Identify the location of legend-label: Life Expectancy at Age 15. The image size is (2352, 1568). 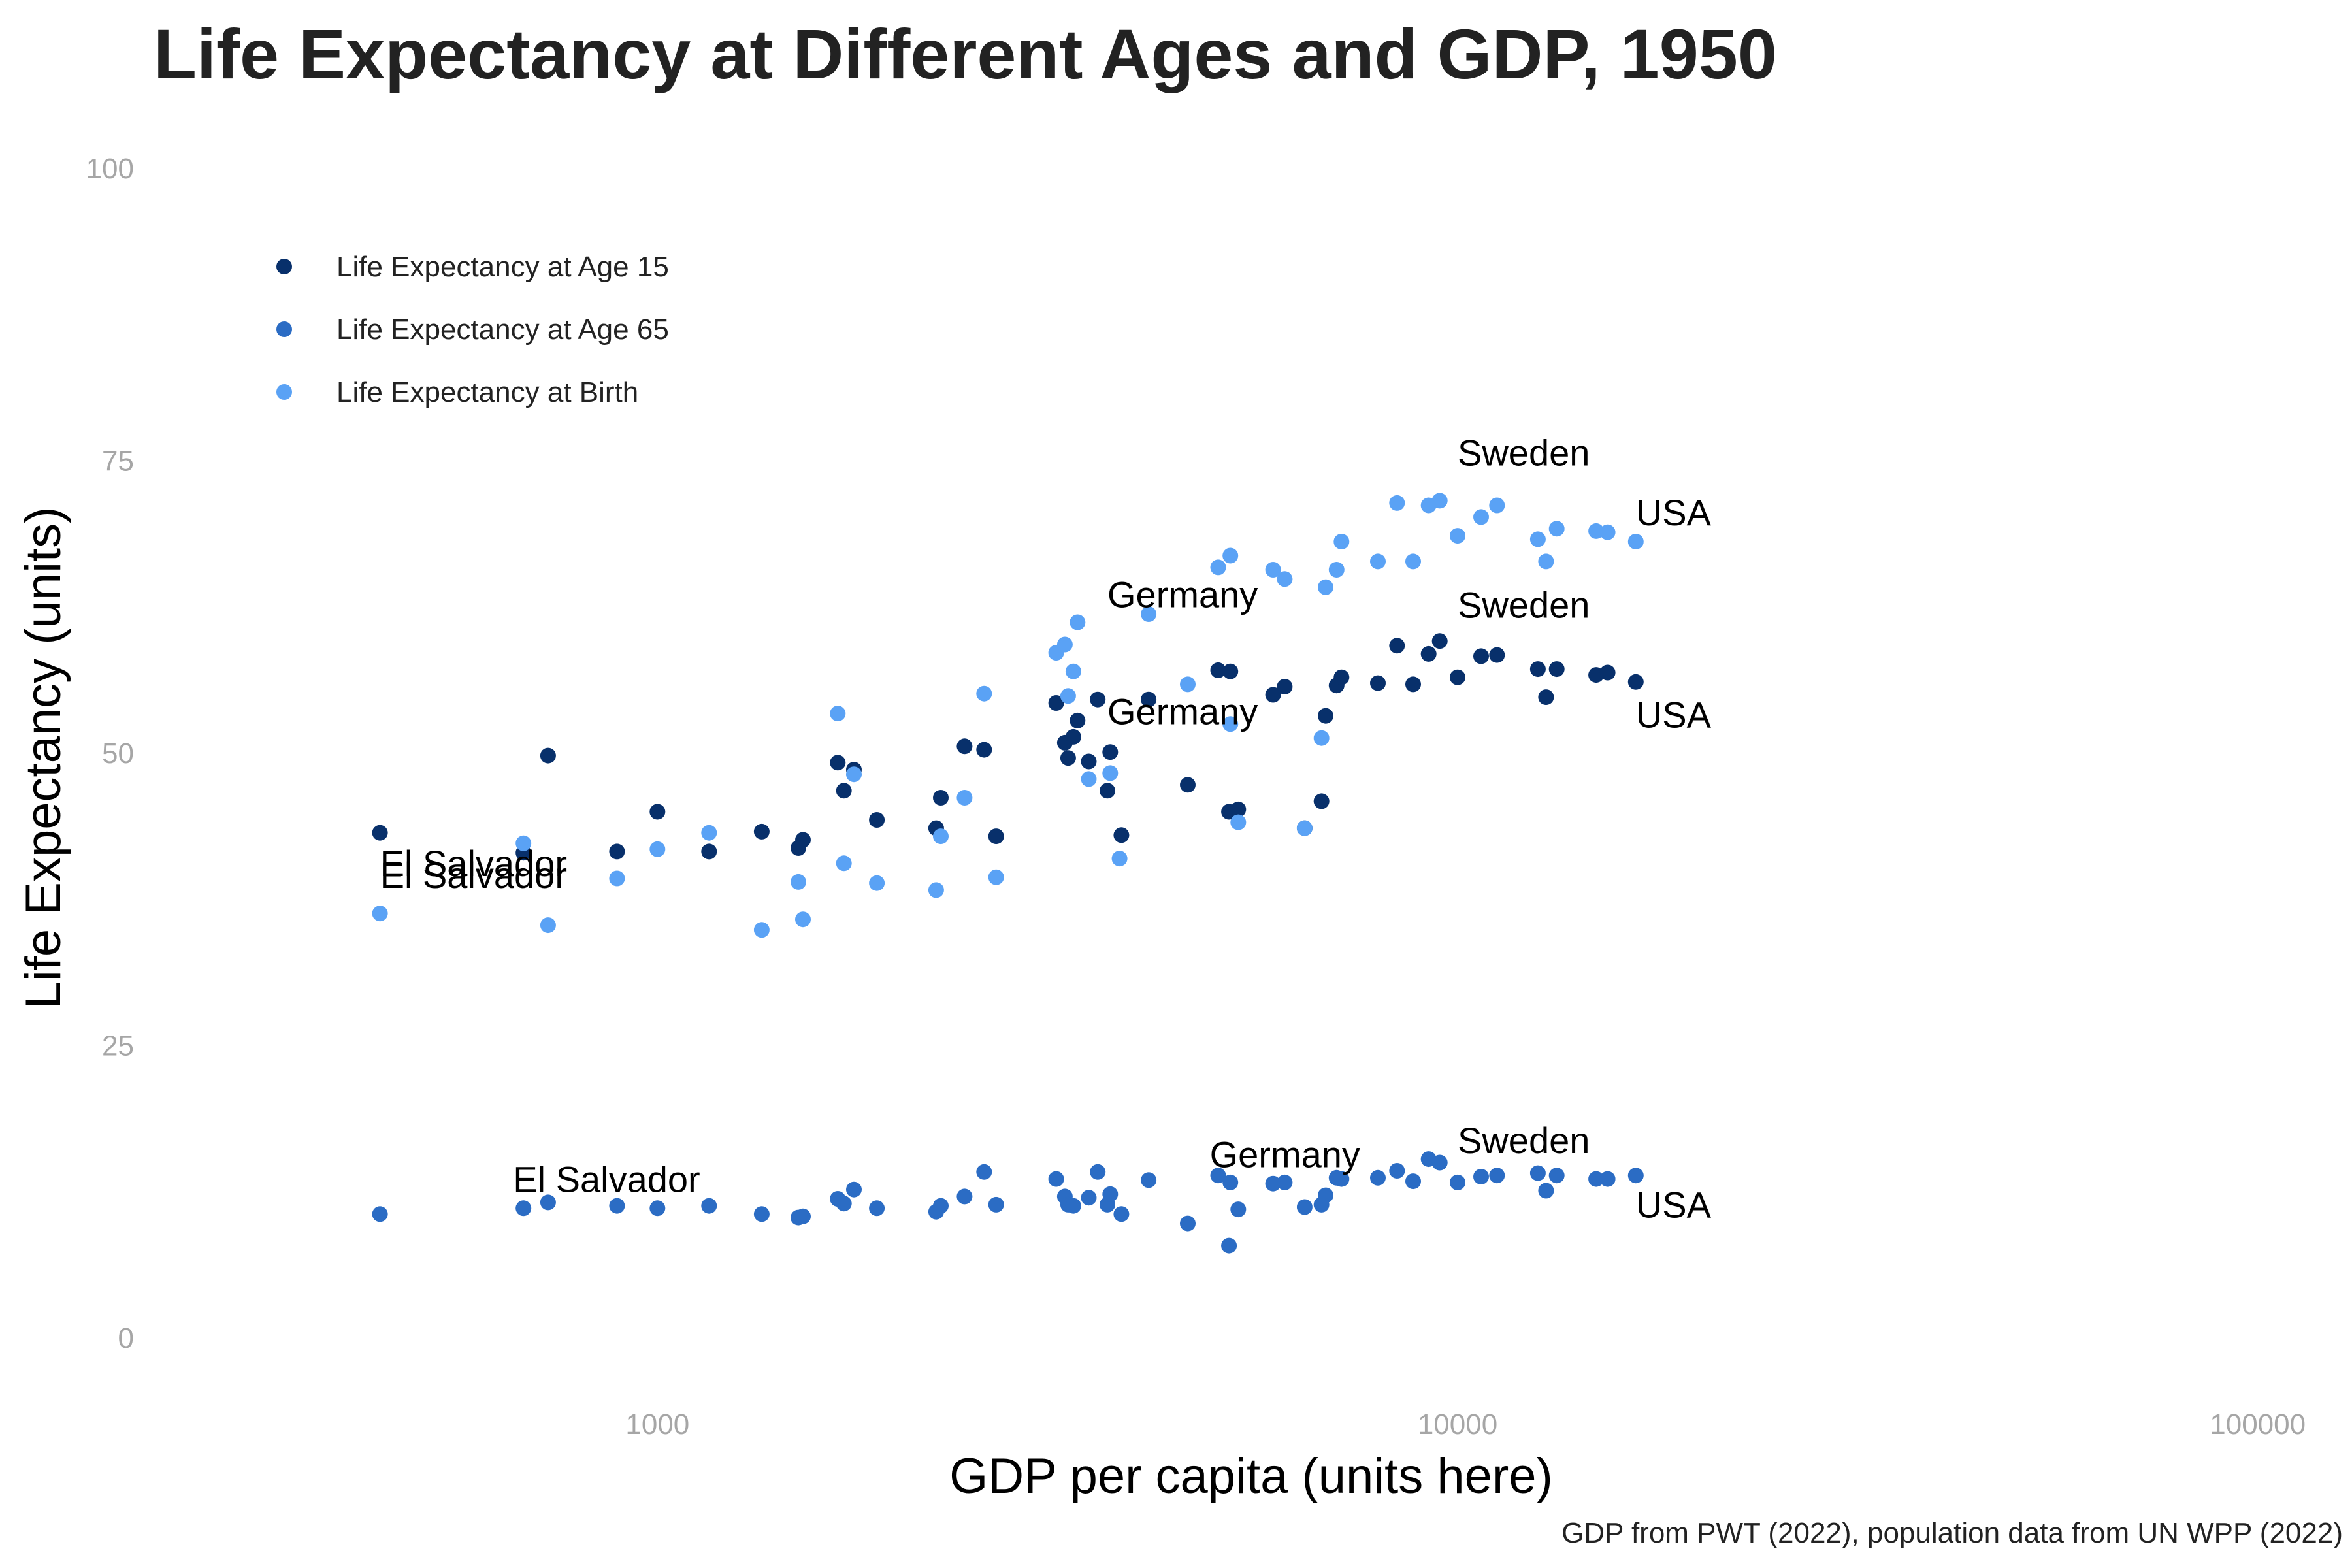
(502, 267).